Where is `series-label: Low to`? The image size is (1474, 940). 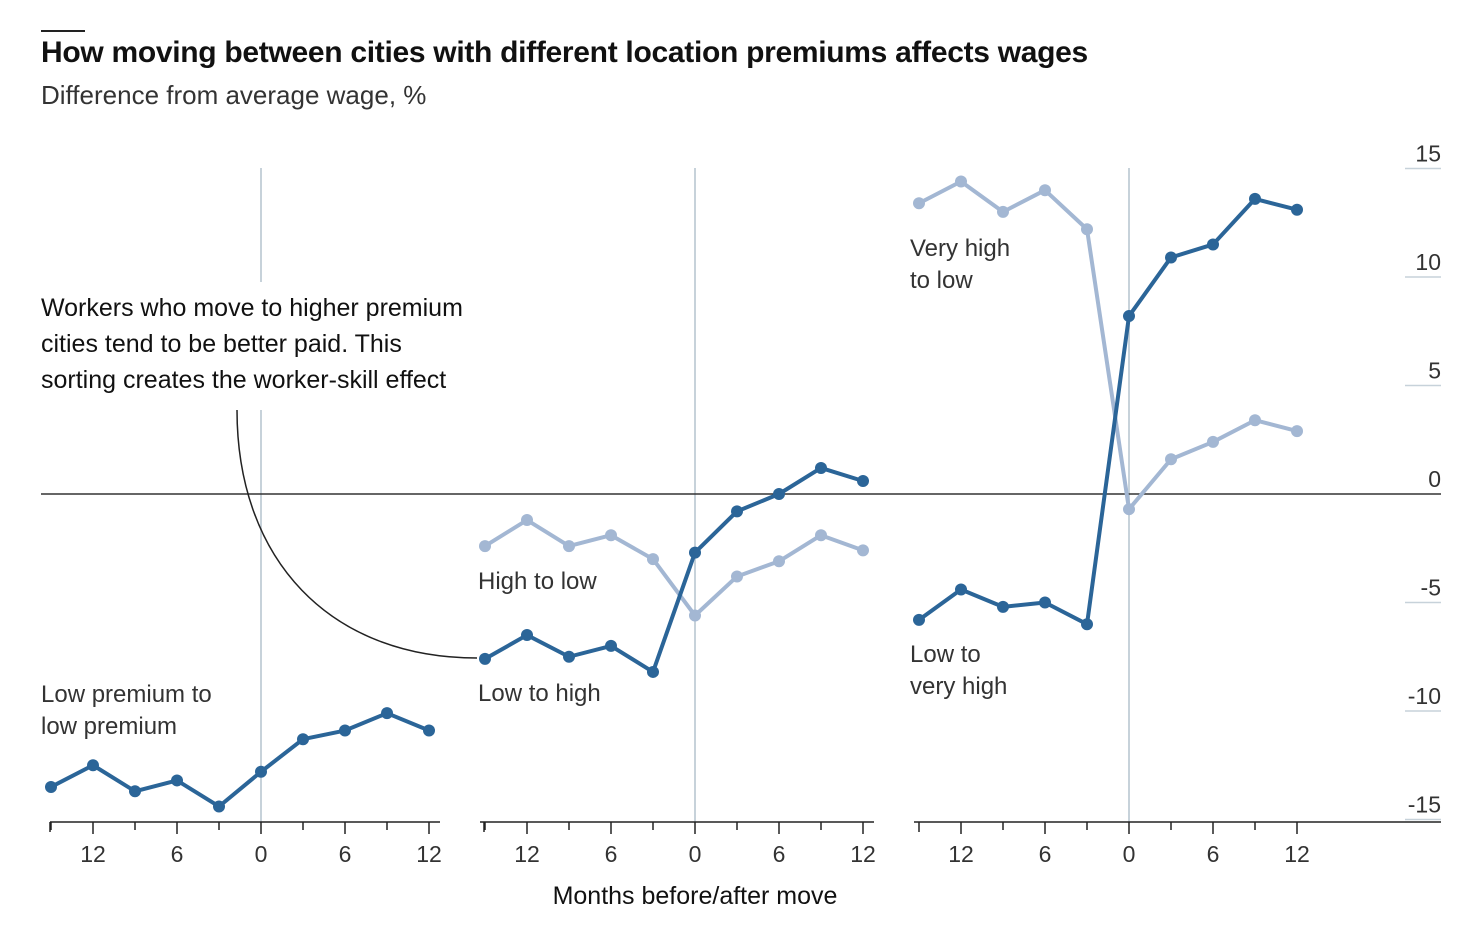
series-label: Low to is located at coordinates (945, 654).